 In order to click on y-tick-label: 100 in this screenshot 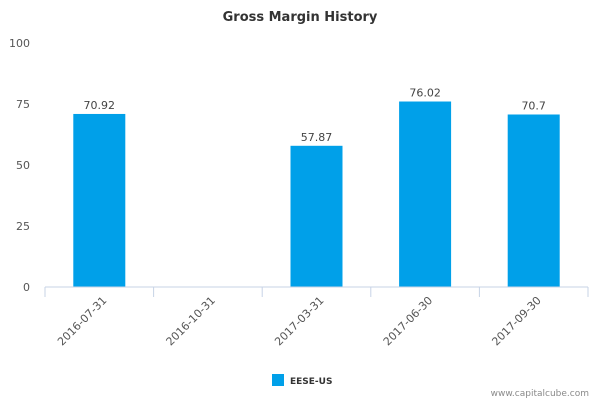, I will do `click(19, 43)`.